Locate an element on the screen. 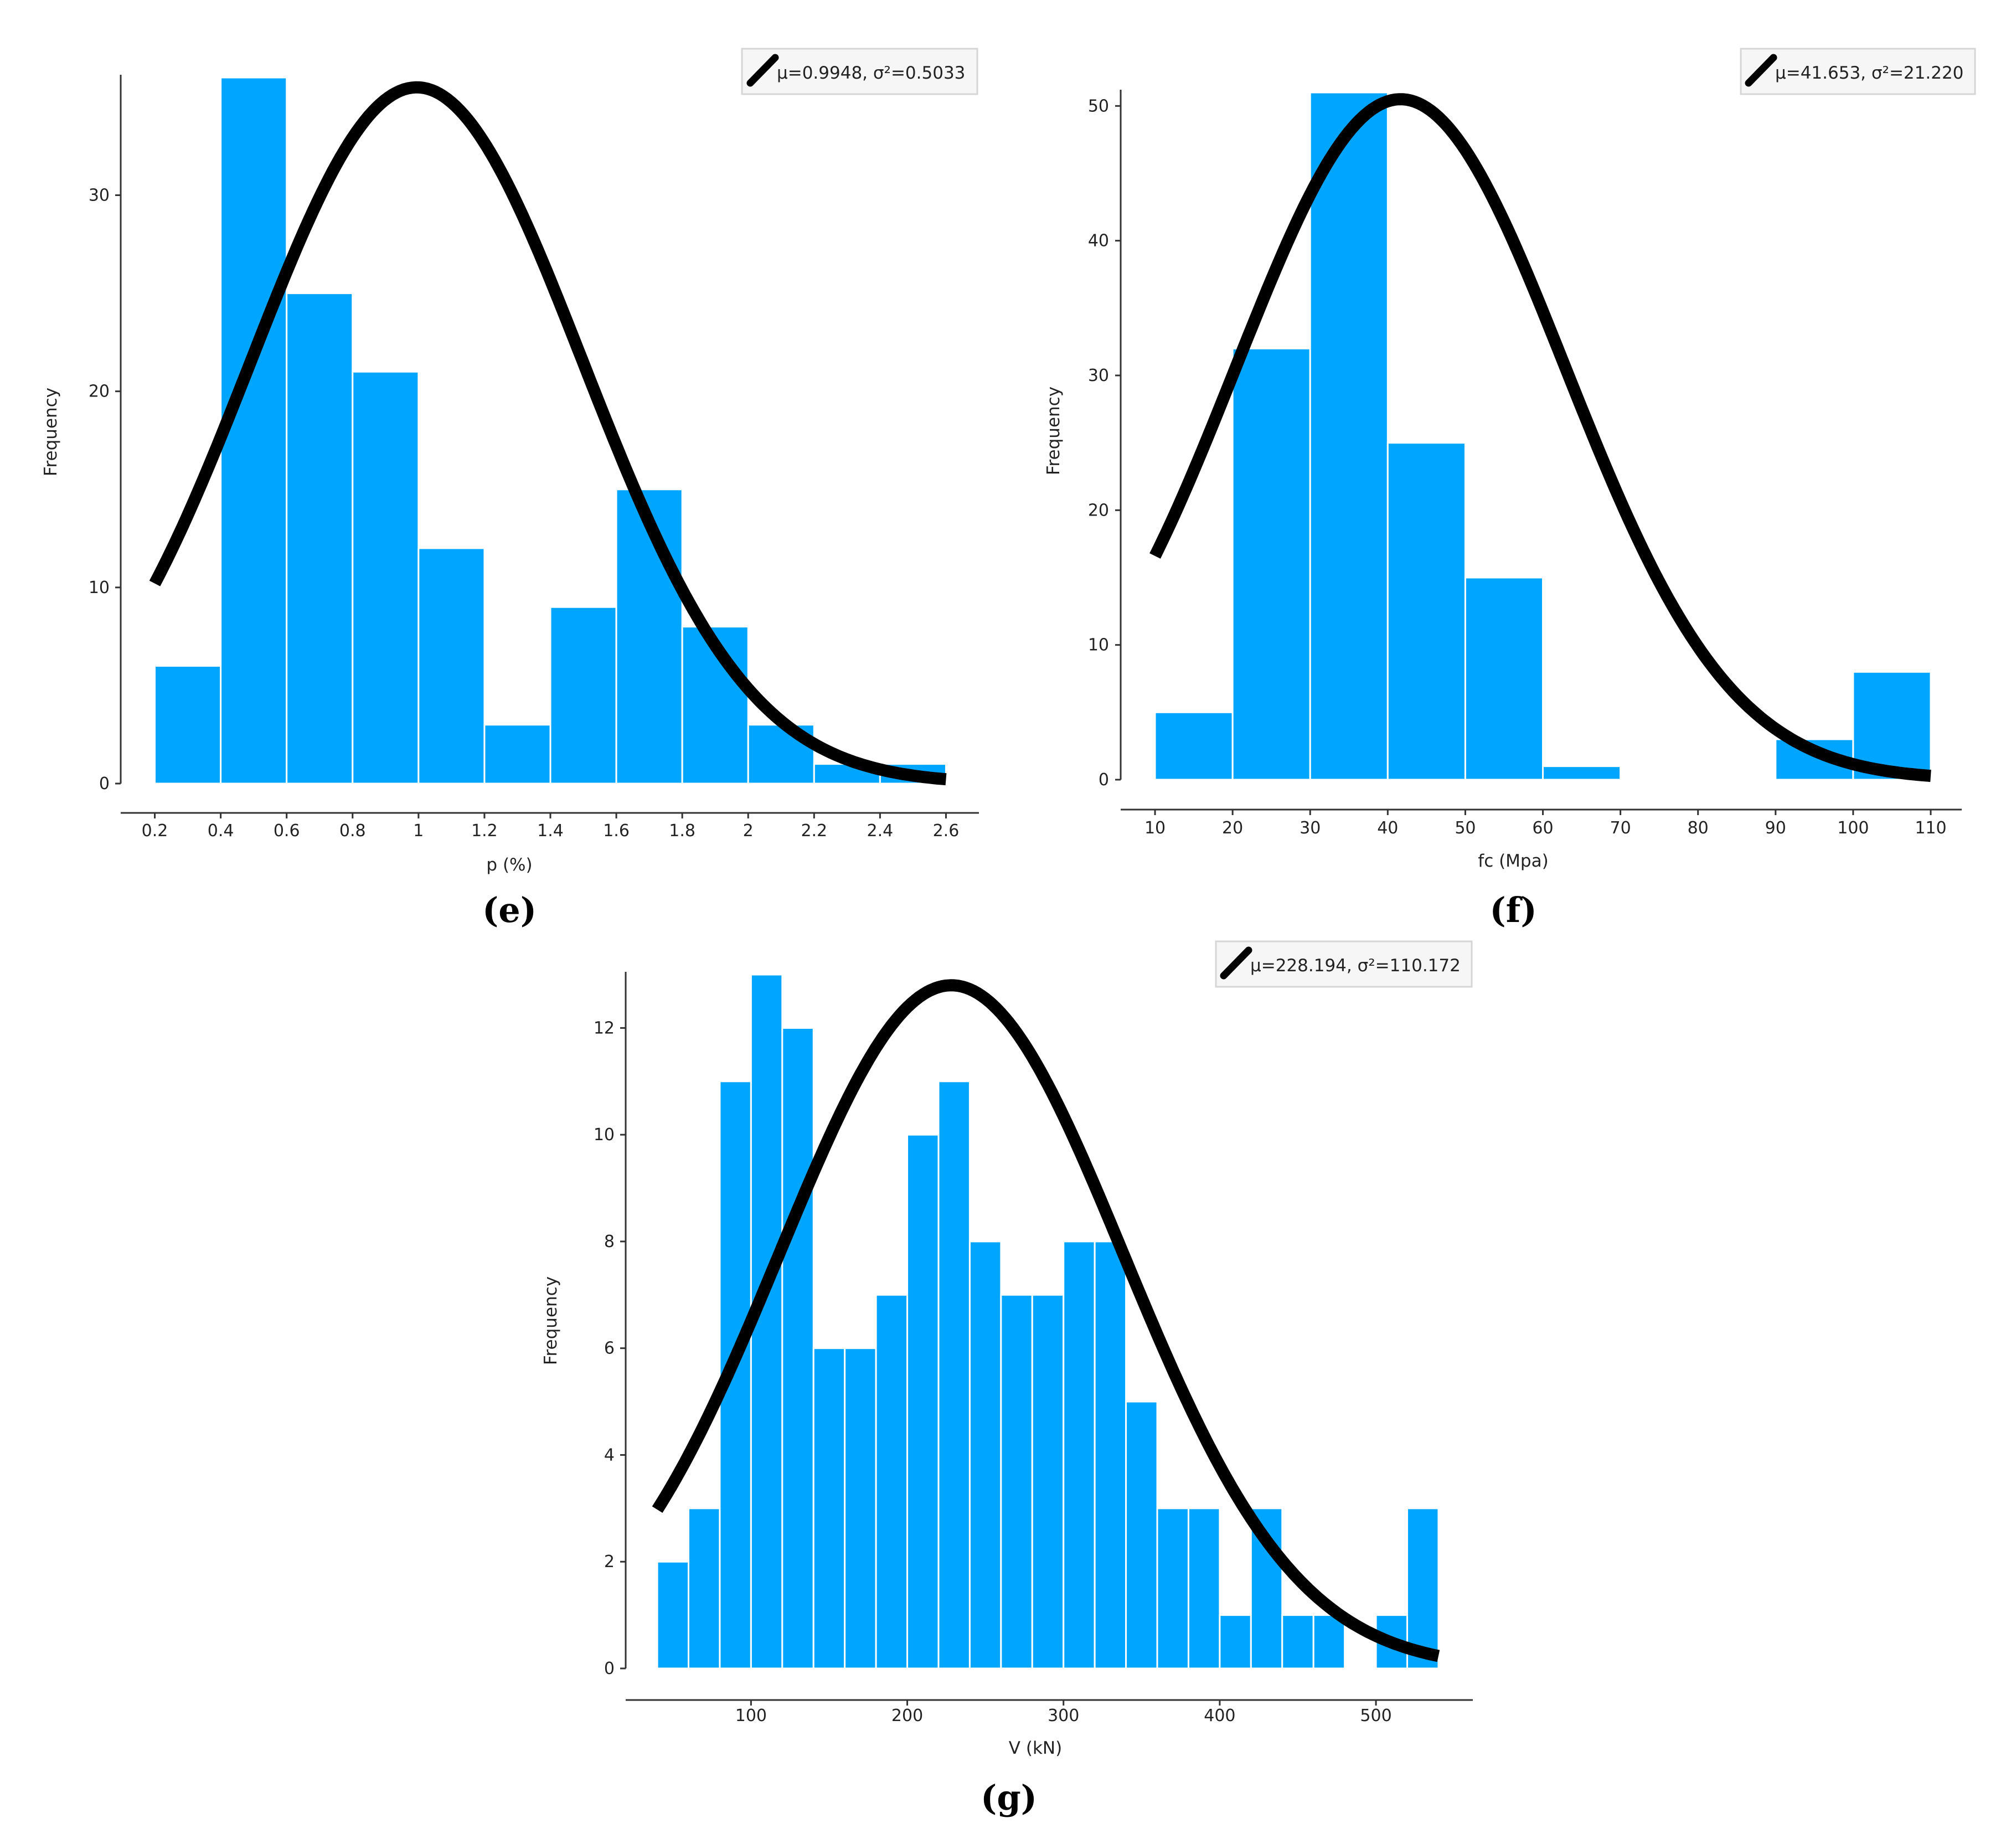 The height and width of the screenshot is (1839, 2016). x-tick-label: 1.6 is located at coordinates (616, 831).